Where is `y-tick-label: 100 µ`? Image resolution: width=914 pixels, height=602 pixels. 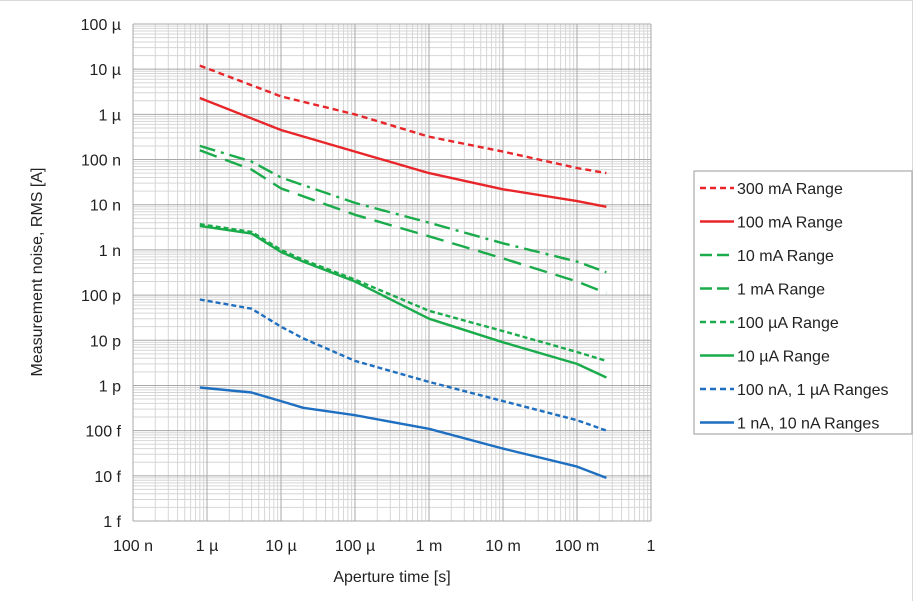 y-tick-label: 100 µ is located at coordinates (101, 25).